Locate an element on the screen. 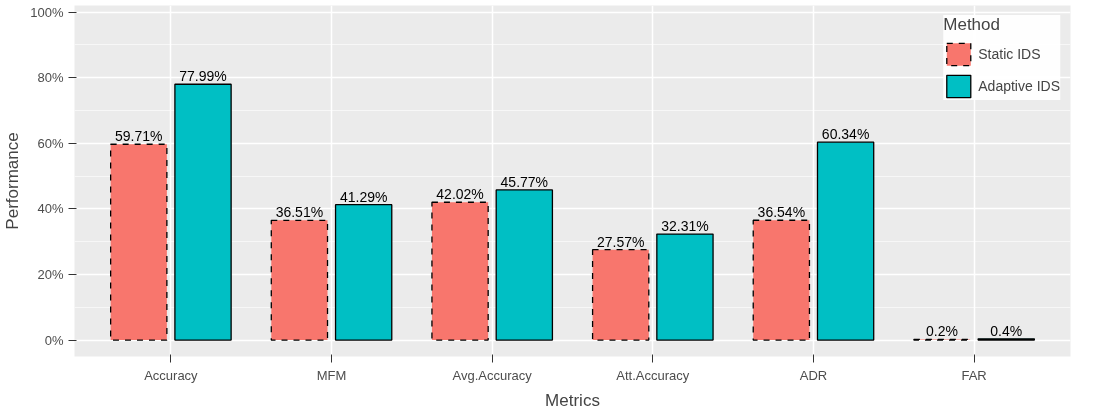 This screenshot has width=1095, height=415. data-label: 0.2% is located at coordinates (942, 331).